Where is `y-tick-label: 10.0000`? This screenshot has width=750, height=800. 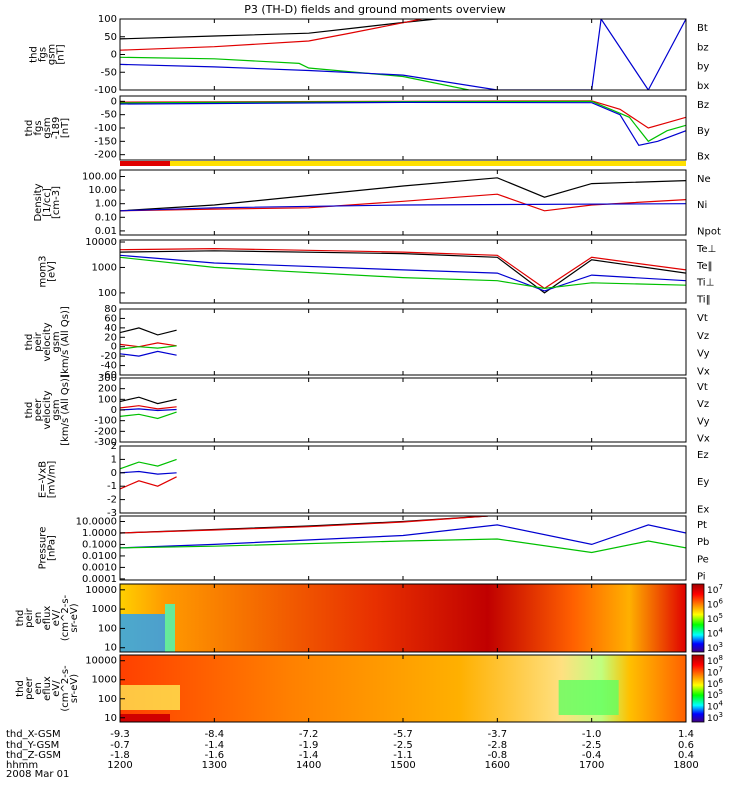
y-tick-label: 10.0000 is located at coordinates (96, 521).